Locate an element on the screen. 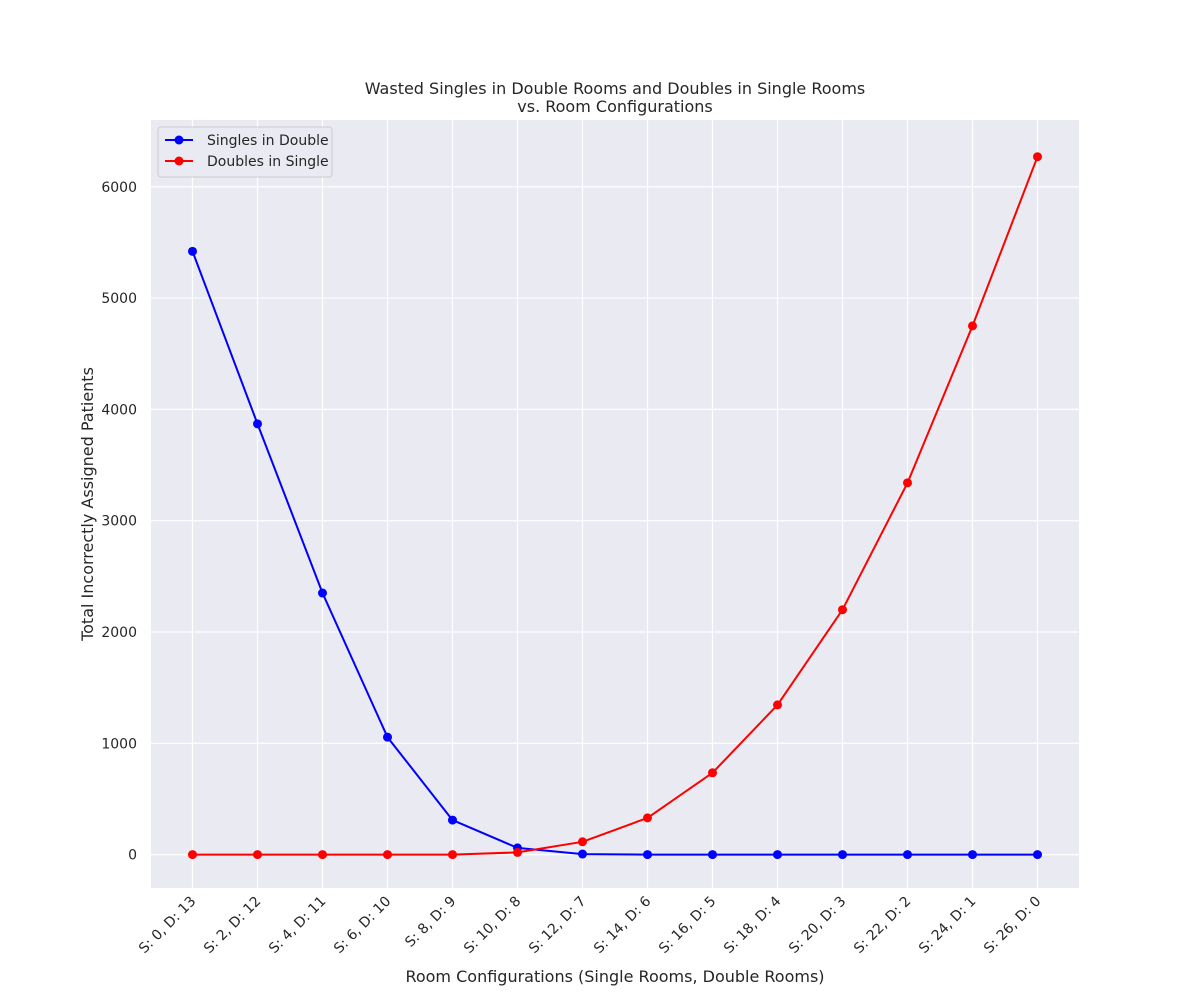  y-tick-label: 1000 is located at coordinates (119, 744).